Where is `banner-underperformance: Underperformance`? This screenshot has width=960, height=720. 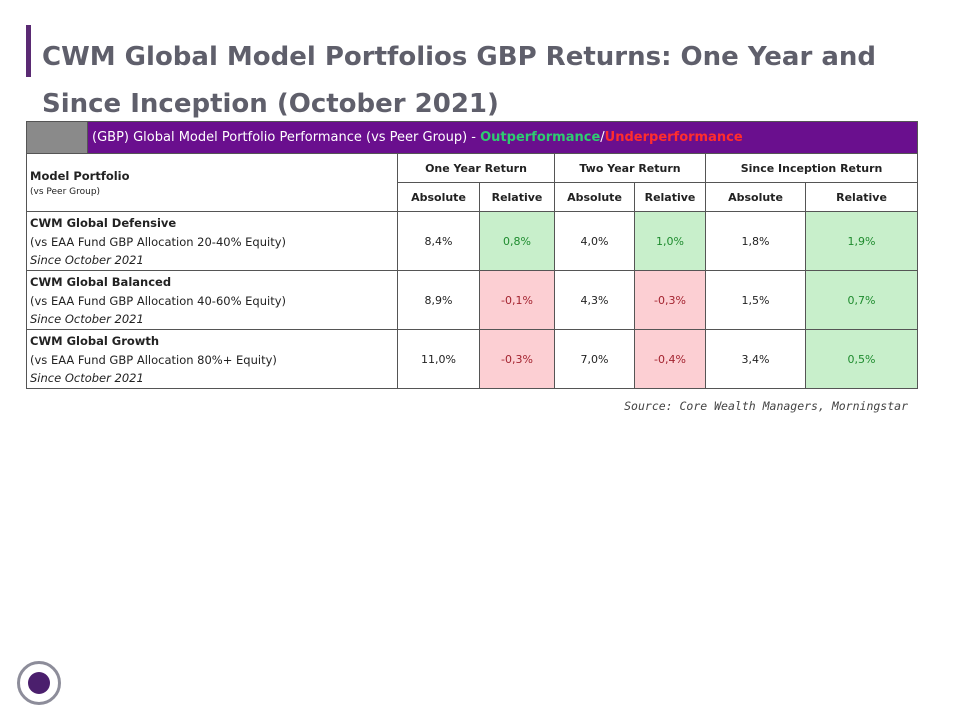
banner-underperformance: Underperformance is located at coordinates (673, 137).